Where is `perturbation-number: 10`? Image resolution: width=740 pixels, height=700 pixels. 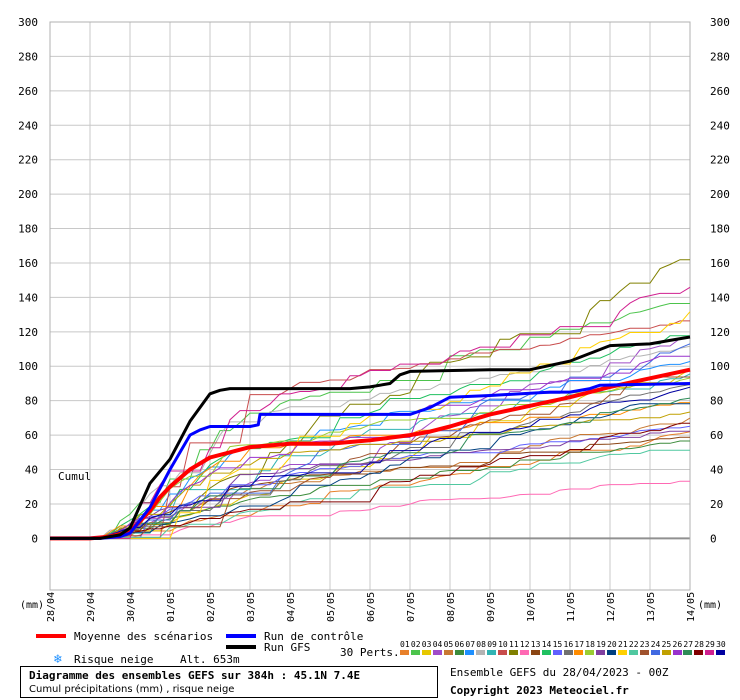 perturbation-number: 10 is located at coordinates (503, 644).